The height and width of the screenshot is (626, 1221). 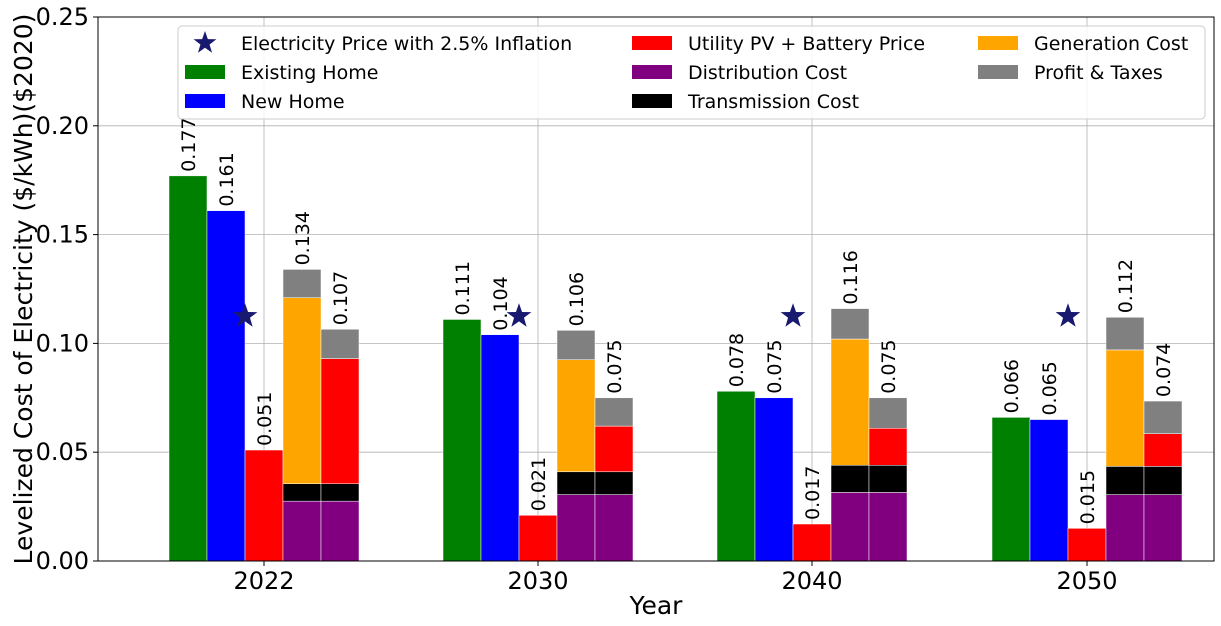 I want to click on bar-value-label: 0.065, so click(x=1050, y=388).